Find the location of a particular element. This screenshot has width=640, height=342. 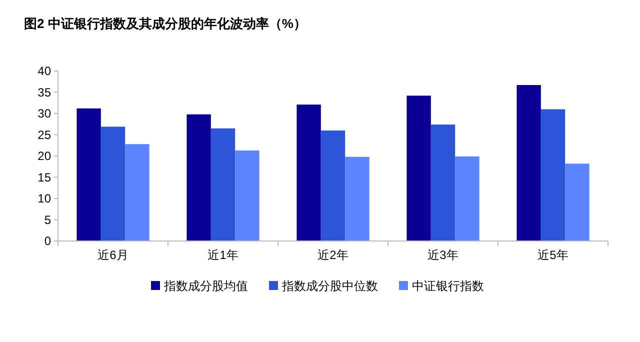

x-tick-label: 近6月 is located at coordinates (113, 255).